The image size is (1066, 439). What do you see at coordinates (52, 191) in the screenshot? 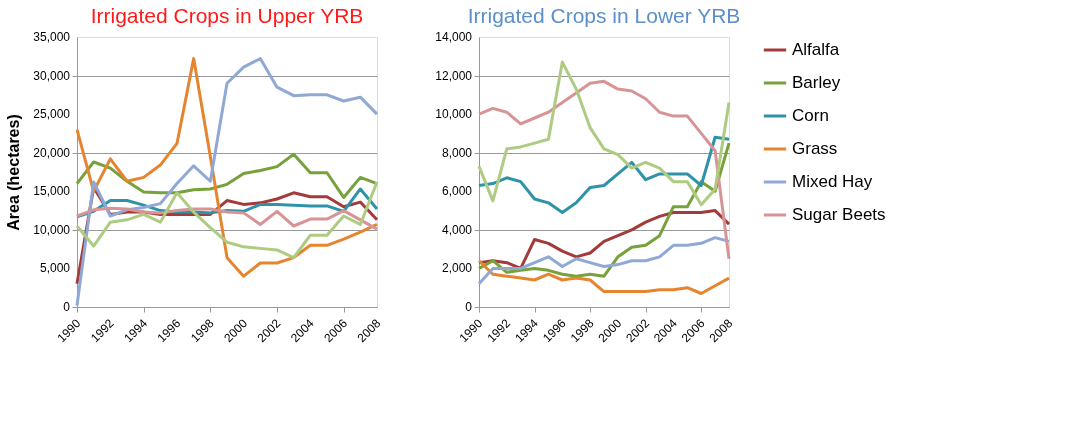
I see `y-tick-label: 15,000` at bounding box center [52, 191].